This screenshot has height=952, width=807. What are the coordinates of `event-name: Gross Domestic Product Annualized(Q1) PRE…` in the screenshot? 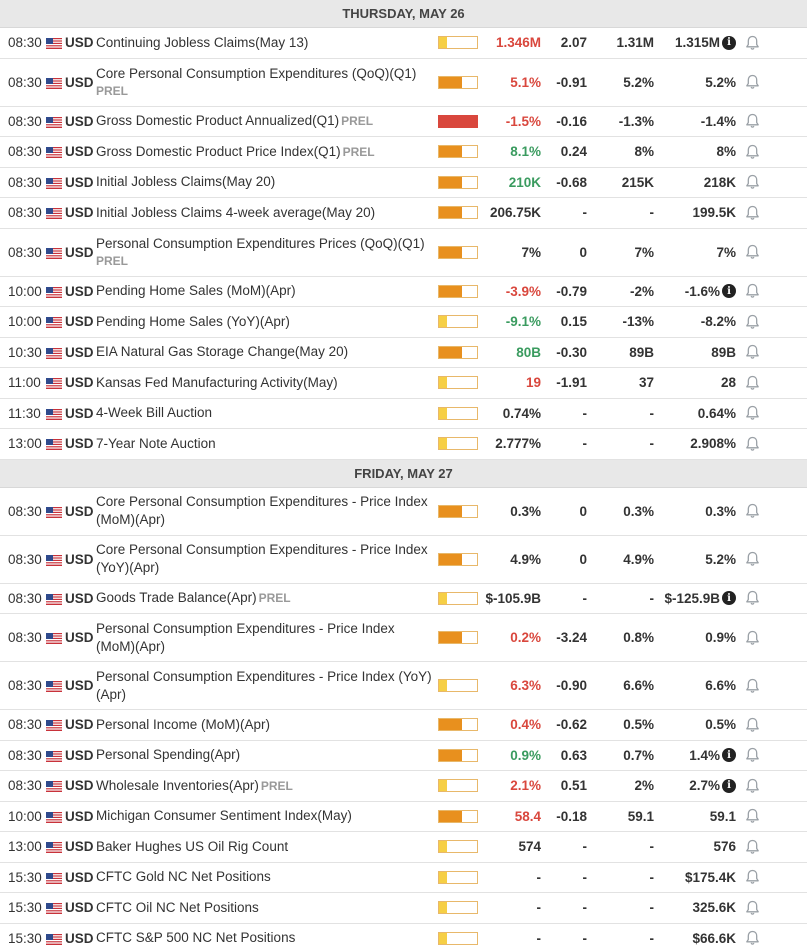 It's located at (267, 121).